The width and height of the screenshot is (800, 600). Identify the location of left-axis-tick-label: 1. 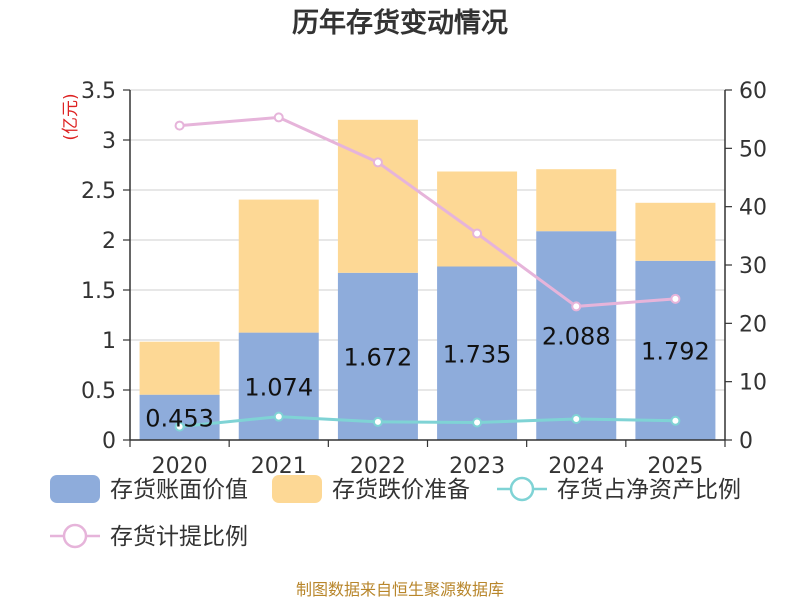
(109, 341).